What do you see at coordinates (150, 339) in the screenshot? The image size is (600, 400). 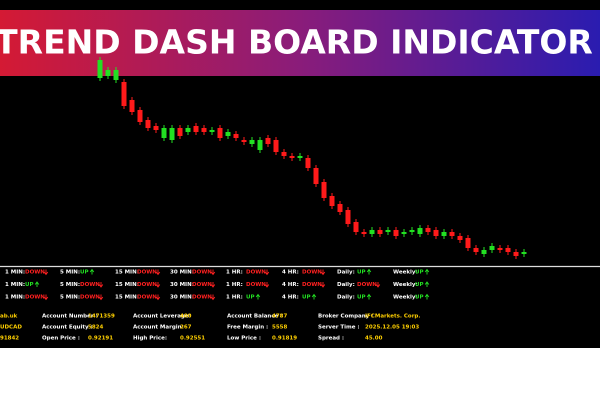 I see `account-label: High Price:` at bounding box center [150, 339].